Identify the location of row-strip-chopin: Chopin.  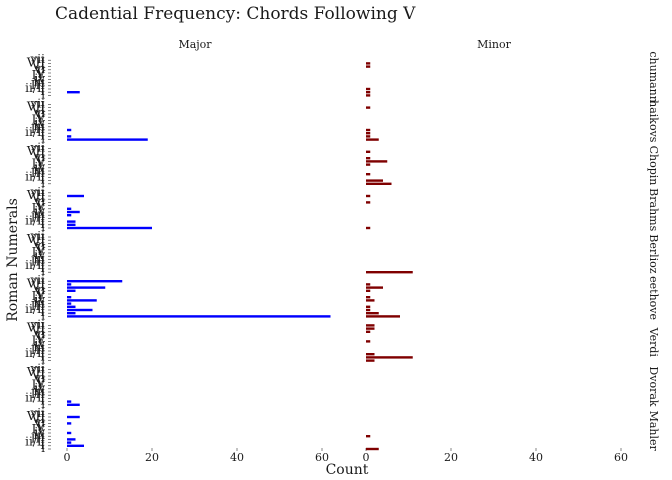
(653, 166).